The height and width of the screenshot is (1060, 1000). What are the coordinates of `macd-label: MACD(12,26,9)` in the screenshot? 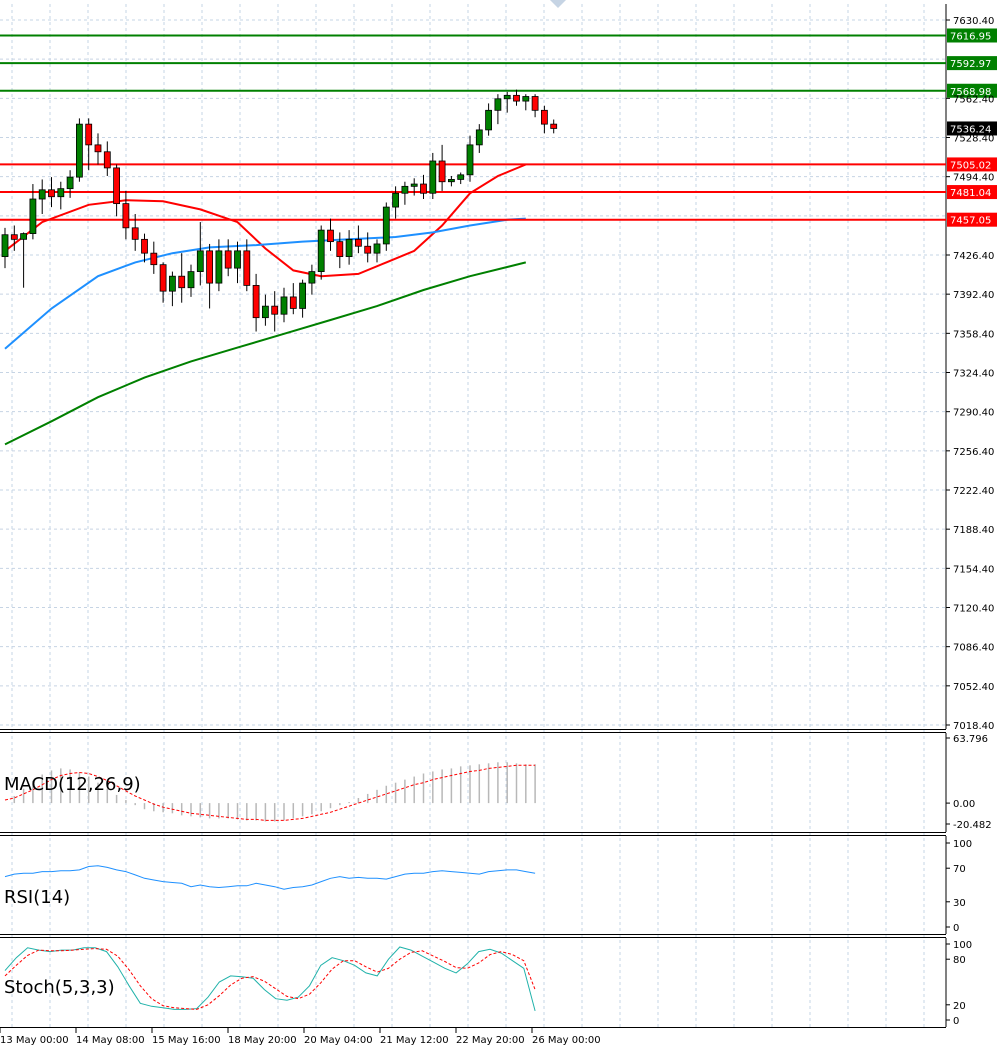 It's located at (72, 784).